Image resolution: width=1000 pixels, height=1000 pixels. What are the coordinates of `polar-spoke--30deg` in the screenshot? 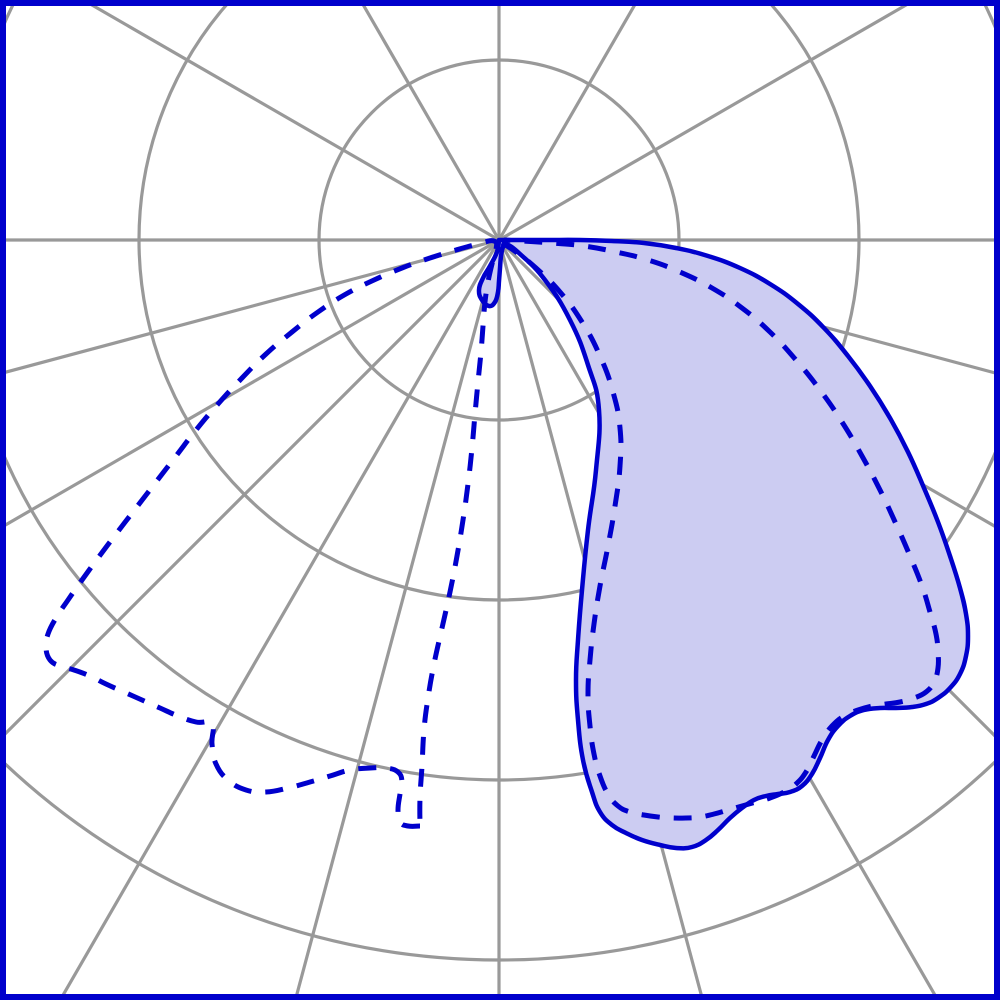 It's located at (708, 121).